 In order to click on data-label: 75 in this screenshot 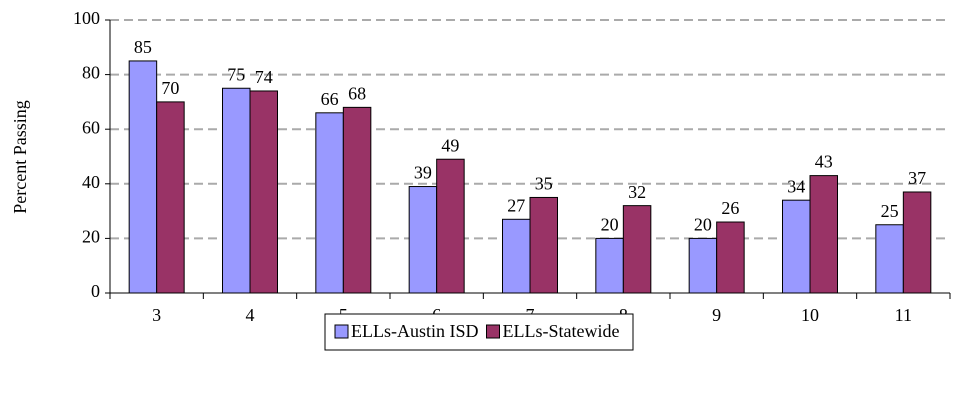, I will do `click(236, 74)`.